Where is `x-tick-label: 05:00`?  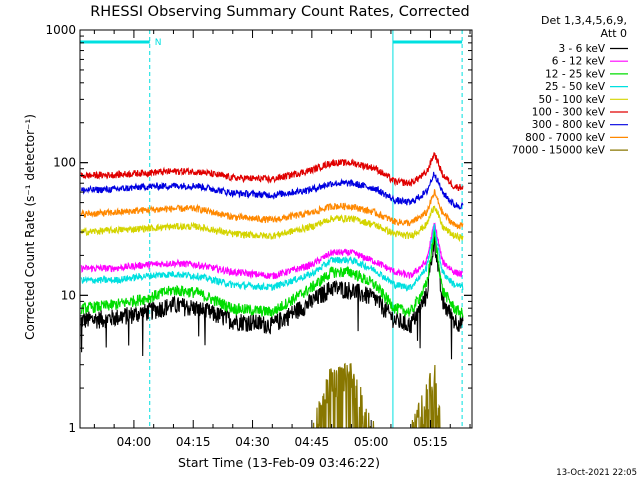 x-tick-label: 05:00 is located at coordinates (371, 442).